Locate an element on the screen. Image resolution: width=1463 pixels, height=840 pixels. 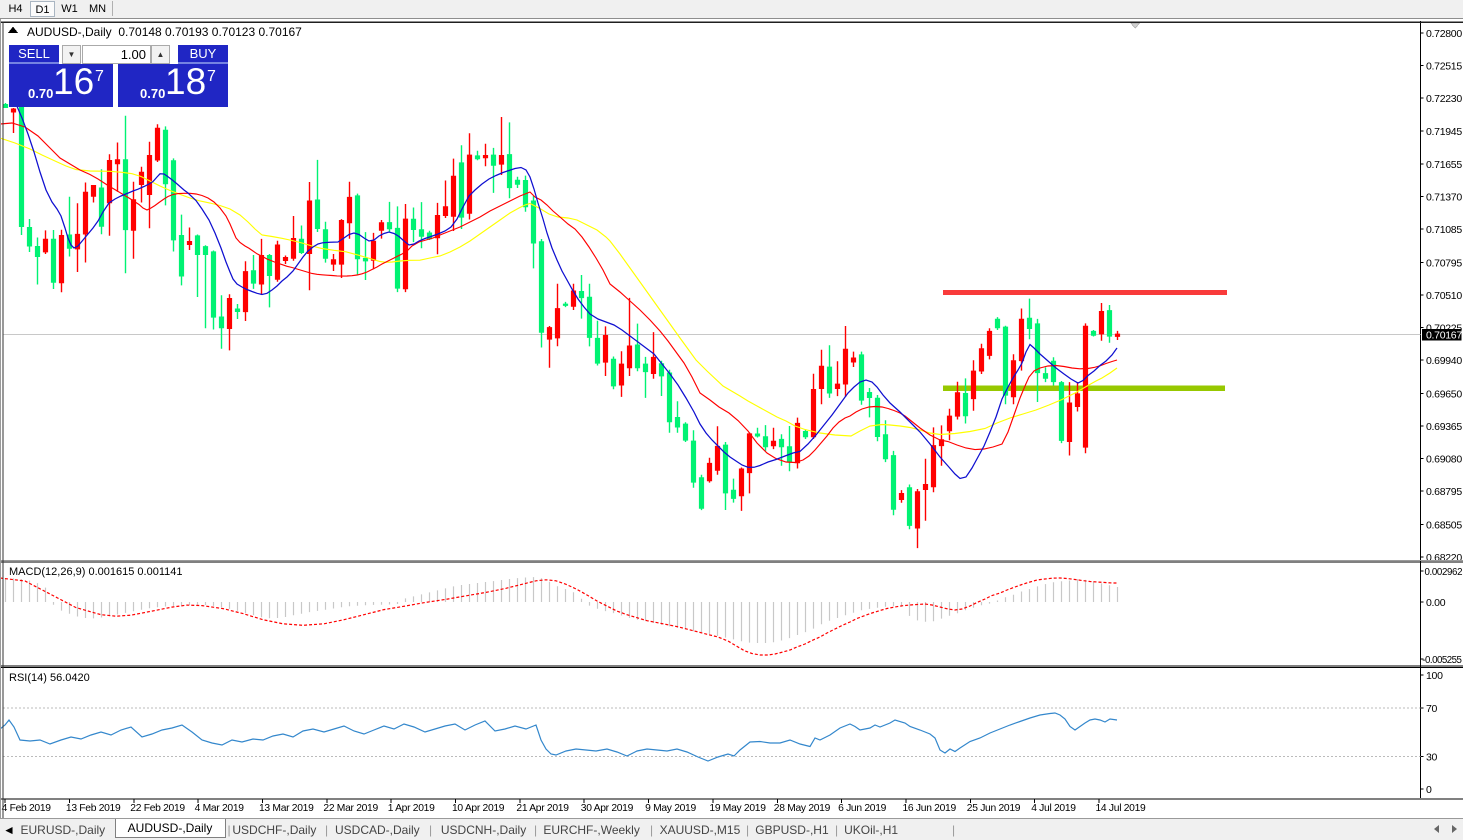
svg-text: 13 Mar 2019 is located at coordinates (286, 808).